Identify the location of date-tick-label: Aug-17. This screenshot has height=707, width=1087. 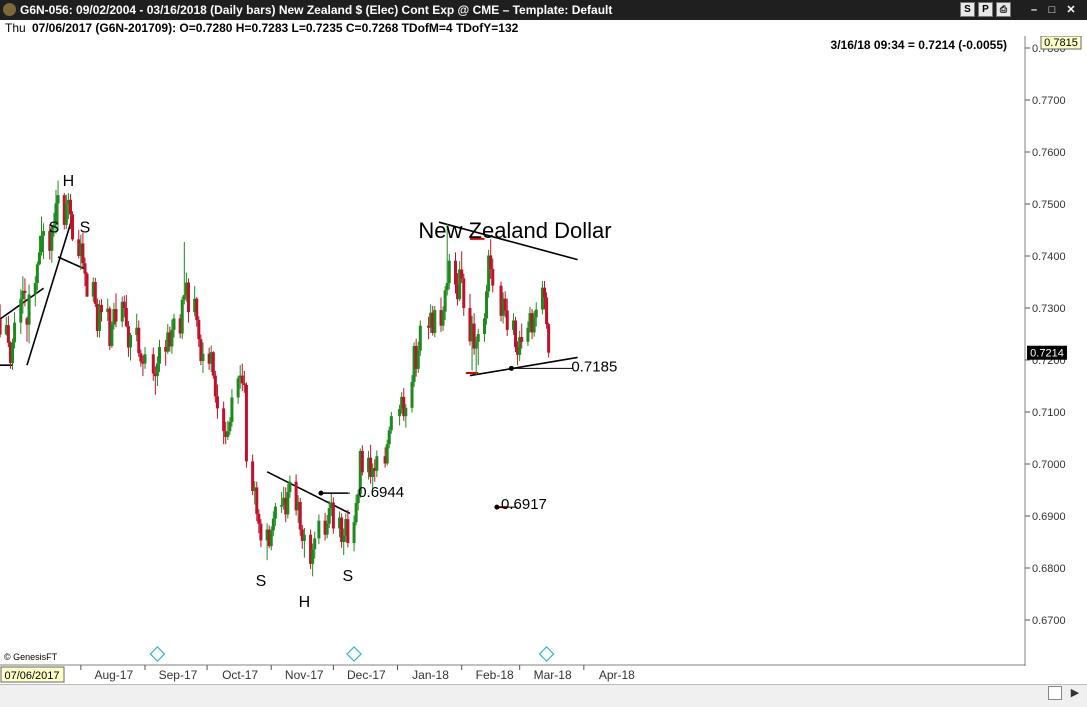
(113, 675).